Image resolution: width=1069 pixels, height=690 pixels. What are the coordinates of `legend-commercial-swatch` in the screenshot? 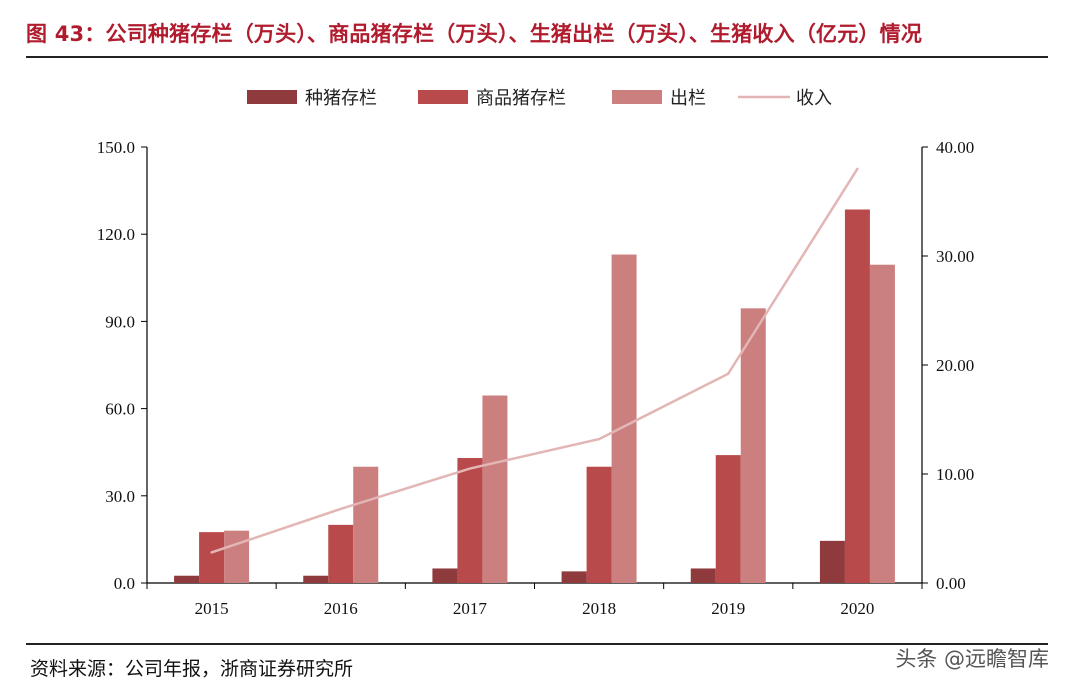 It's located at (443, 97).